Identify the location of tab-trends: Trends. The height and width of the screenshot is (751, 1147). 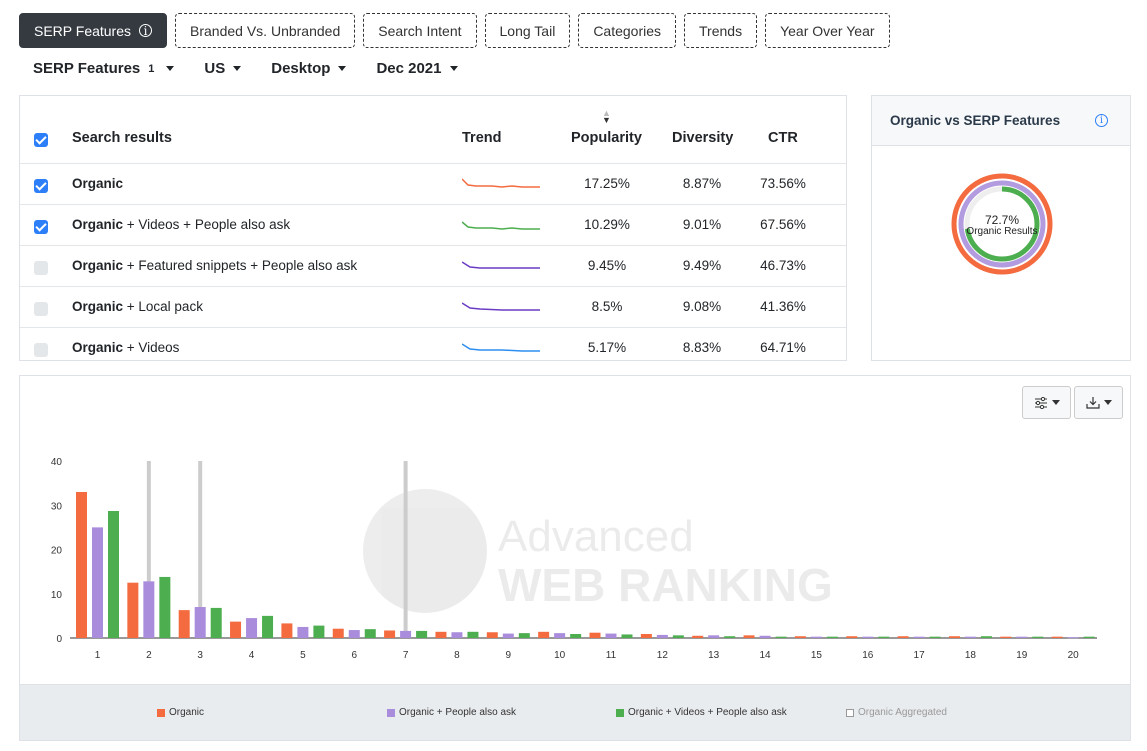
(721, 30).